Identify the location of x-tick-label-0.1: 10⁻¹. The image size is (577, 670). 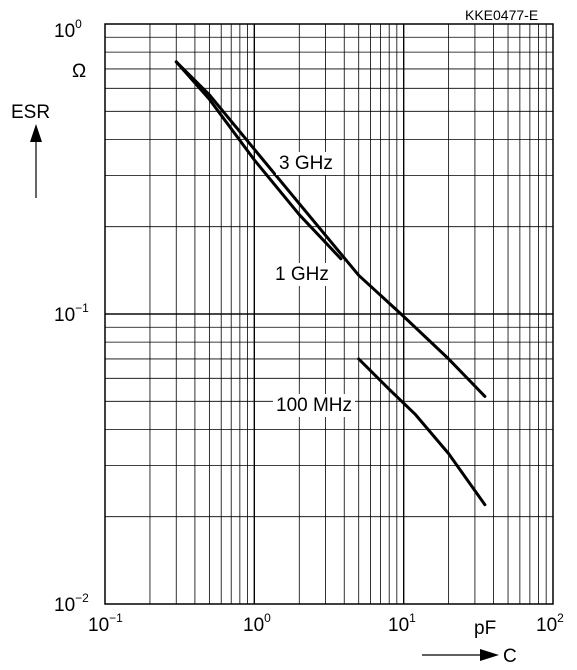
(105, 623).